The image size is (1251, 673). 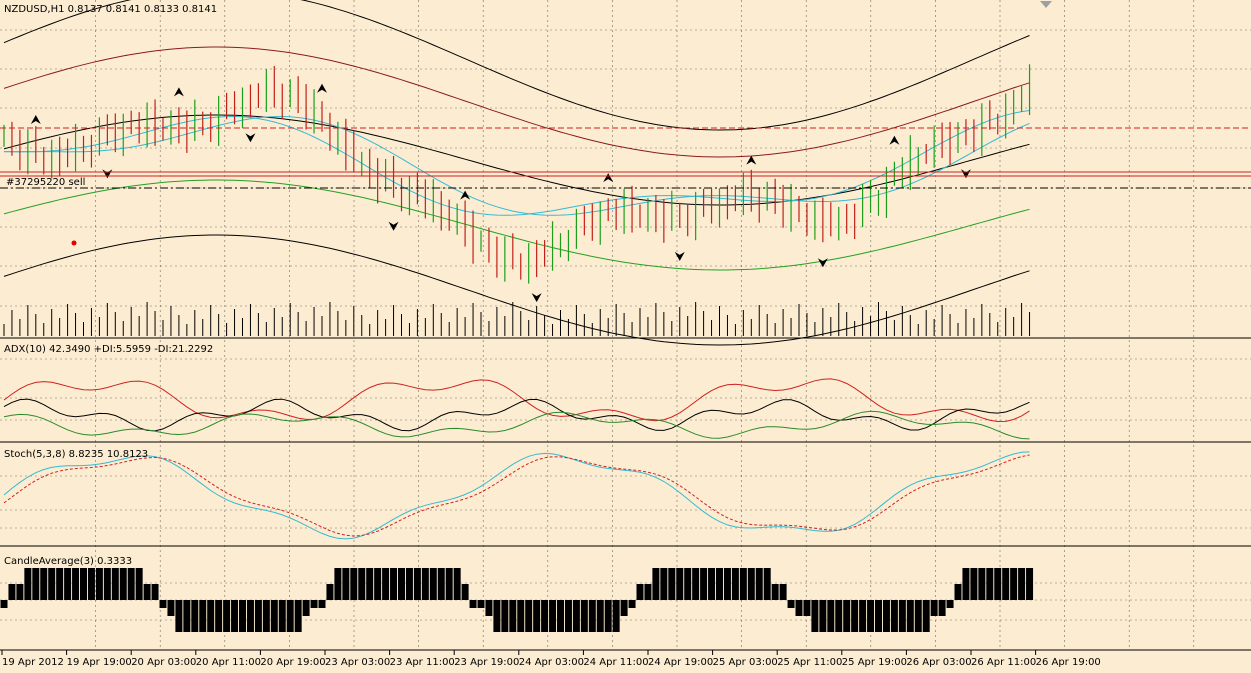 I want to click on stoch-label: Stoch(5,3,8) 8.8235 10.8123, so click(x=76, y=454).